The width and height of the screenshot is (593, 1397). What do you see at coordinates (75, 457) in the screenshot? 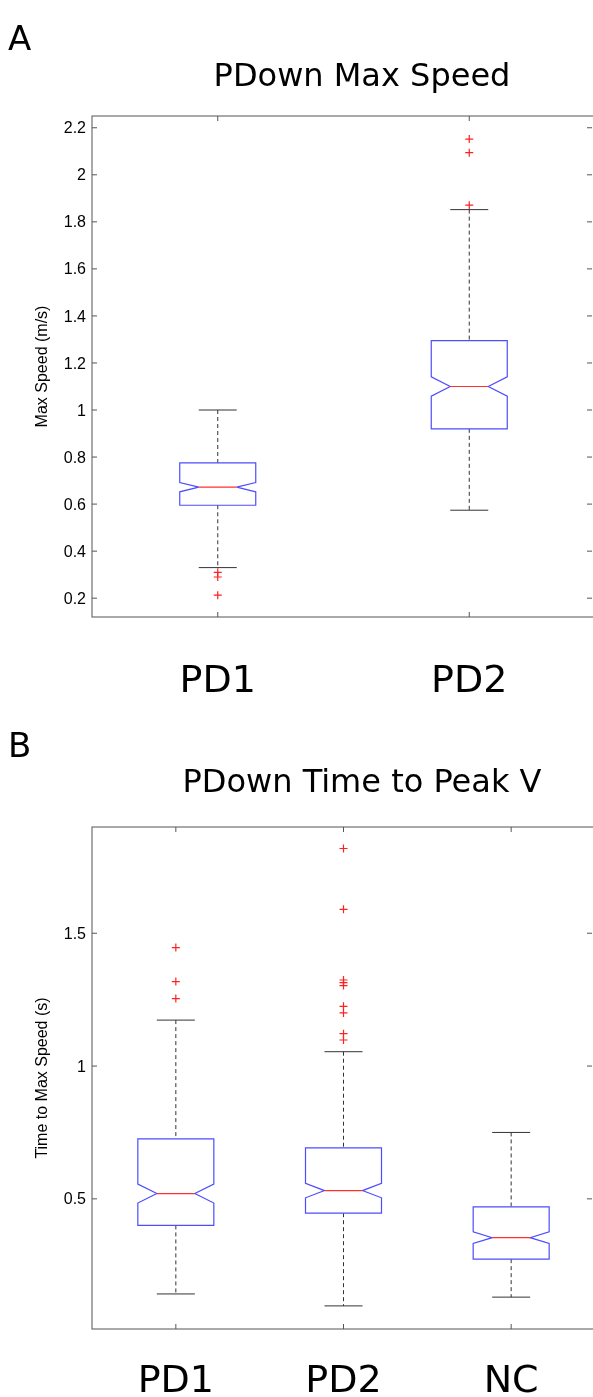
I see `y-tick-label: 0.8` at bounding box center [75, 457].